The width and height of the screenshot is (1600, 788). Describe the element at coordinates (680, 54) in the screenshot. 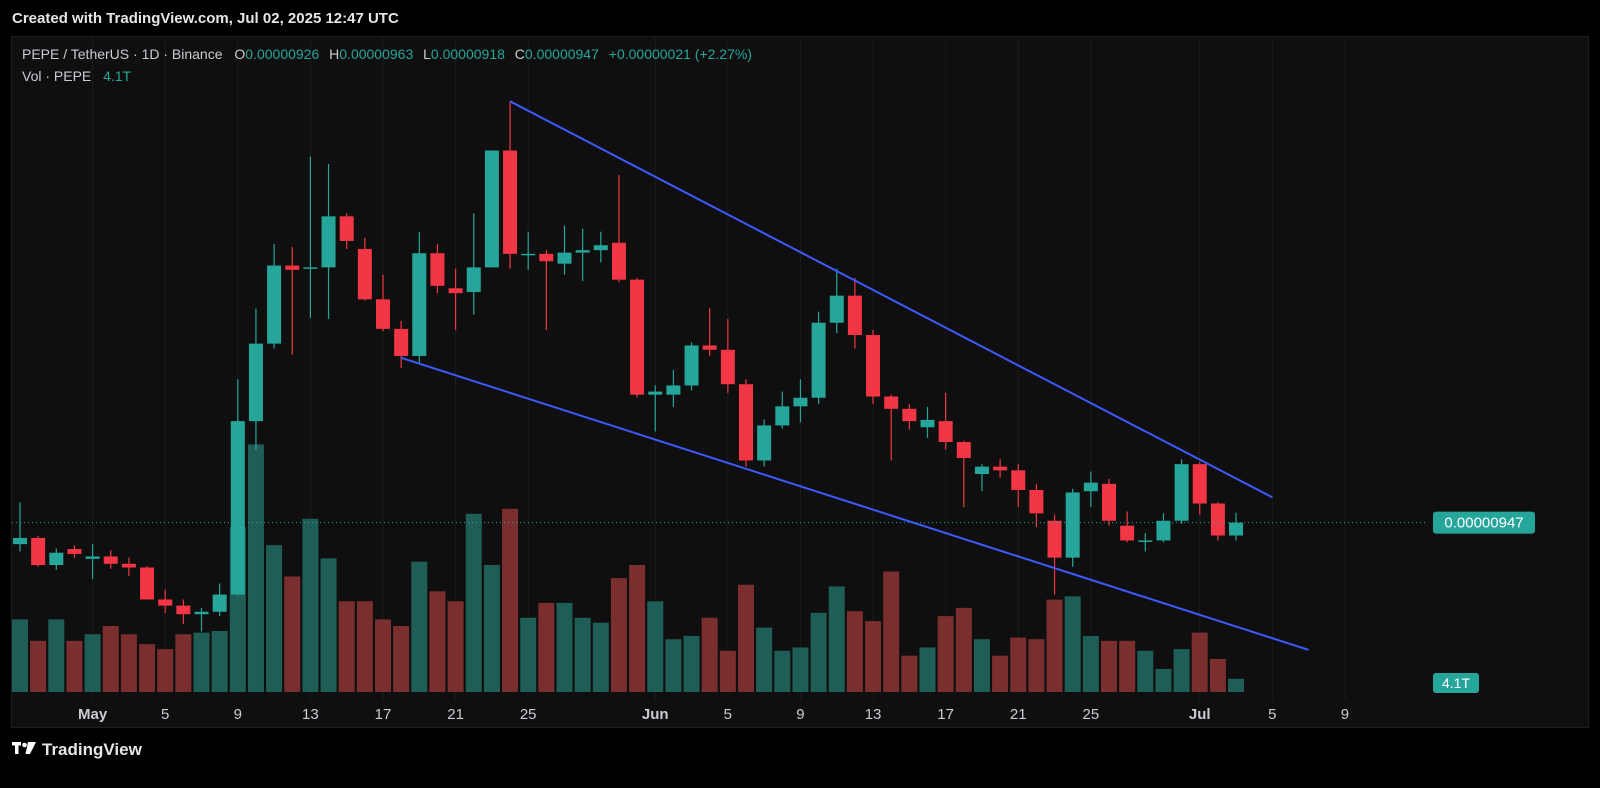

I see `change-value: +0.00000021 (+2.27%)` at that location.